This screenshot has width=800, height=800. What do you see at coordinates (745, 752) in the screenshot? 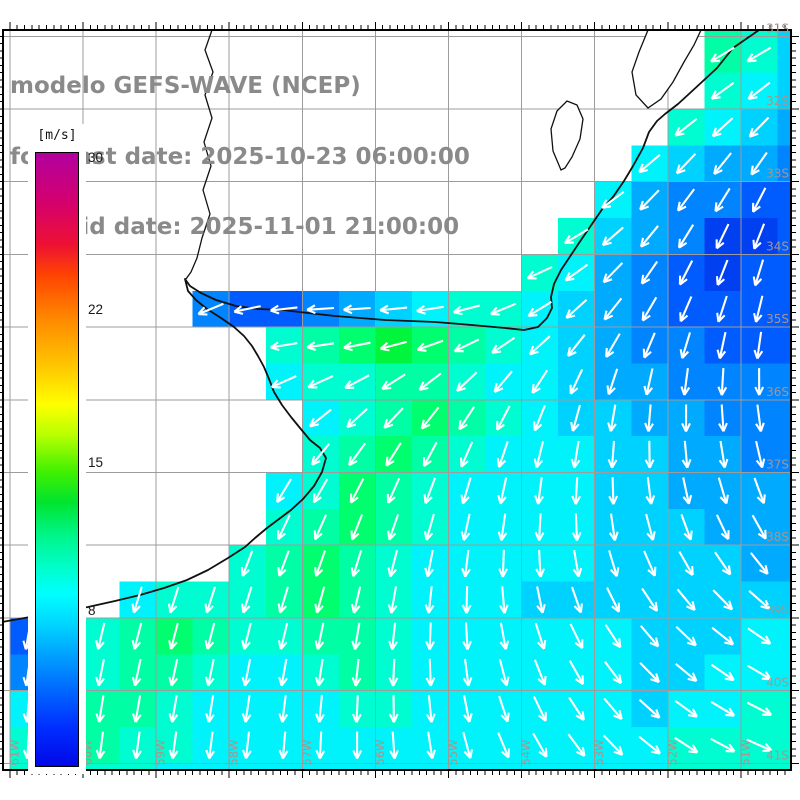
I see `longitude-label: 51W` at bounding box center [745, 752].